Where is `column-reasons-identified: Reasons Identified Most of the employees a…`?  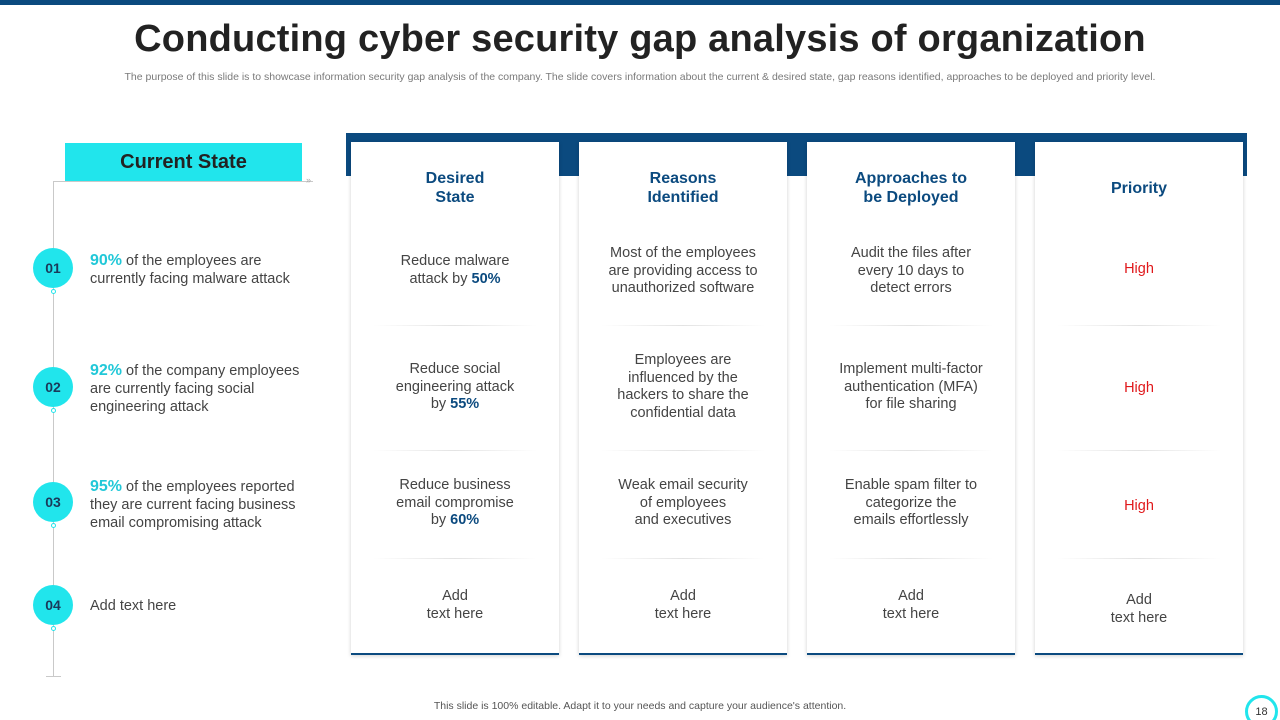 column-reasons-identified: Reasons Identified Most of the employees a… is located at coordinates (683, 398).